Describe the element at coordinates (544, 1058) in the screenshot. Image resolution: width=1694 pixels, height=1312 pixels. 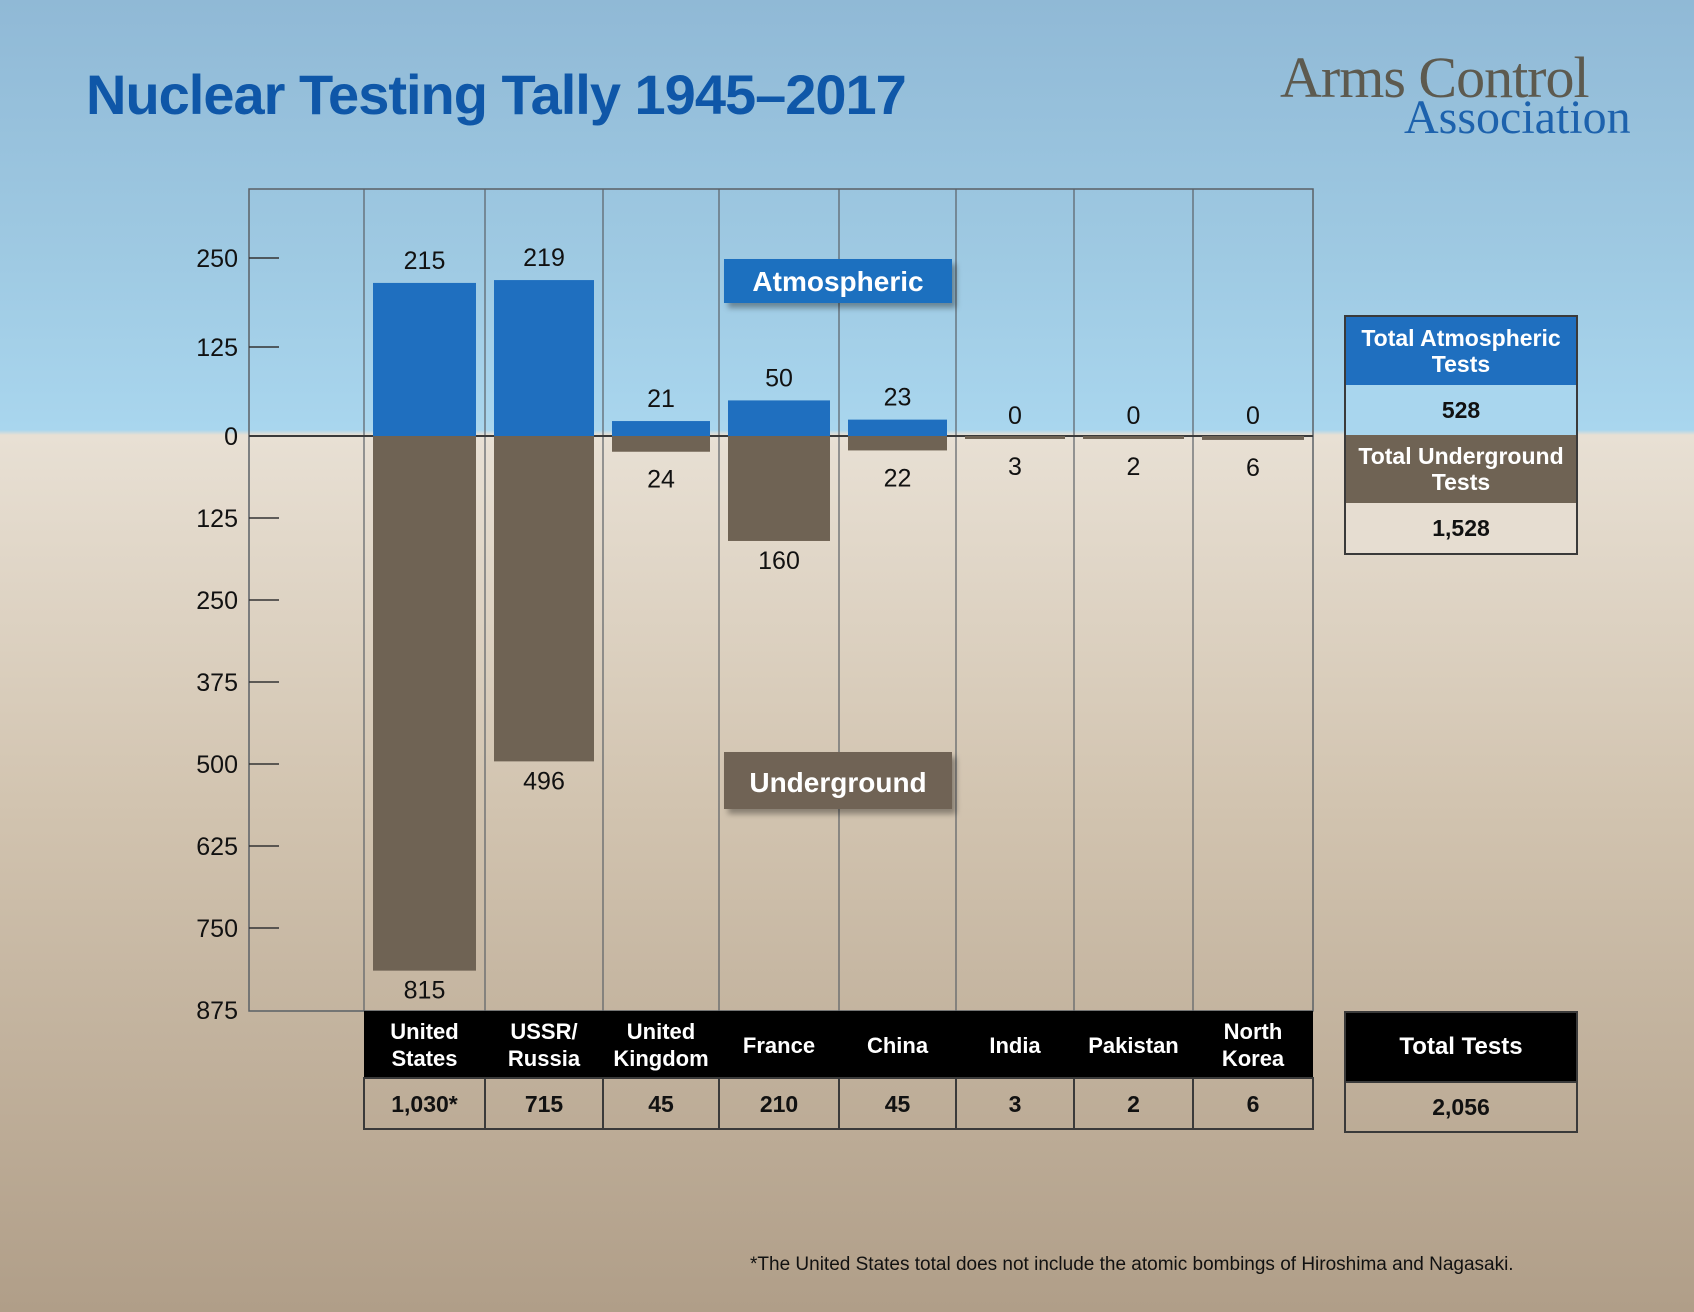
I see `category-label-line: Russia` at that location.